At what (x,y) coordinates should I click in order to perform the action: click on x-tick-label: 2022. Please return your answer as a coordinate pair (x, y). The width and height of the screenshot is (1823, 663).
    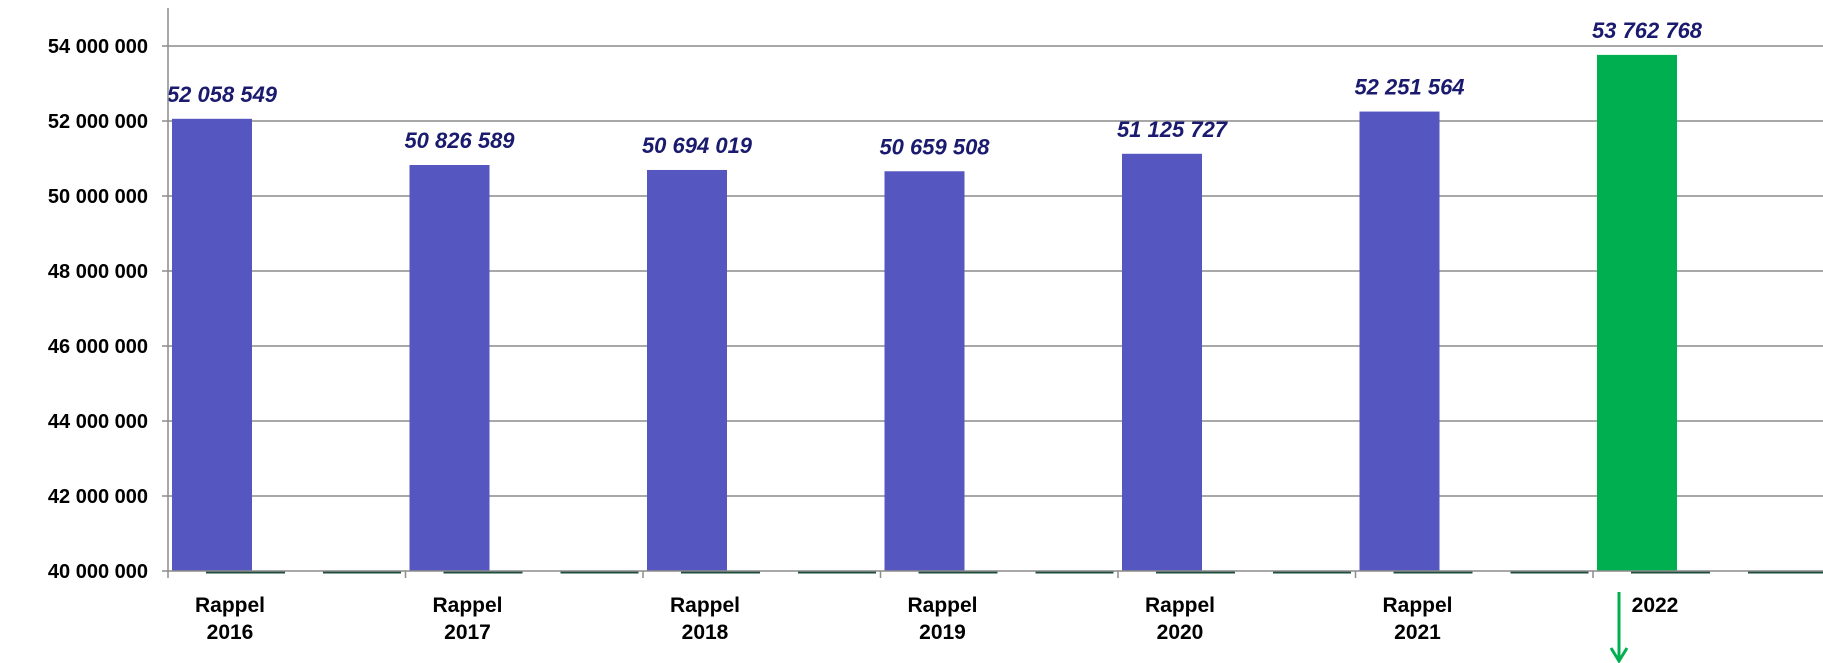
    Looking at the image, I should click on (1655, 605).